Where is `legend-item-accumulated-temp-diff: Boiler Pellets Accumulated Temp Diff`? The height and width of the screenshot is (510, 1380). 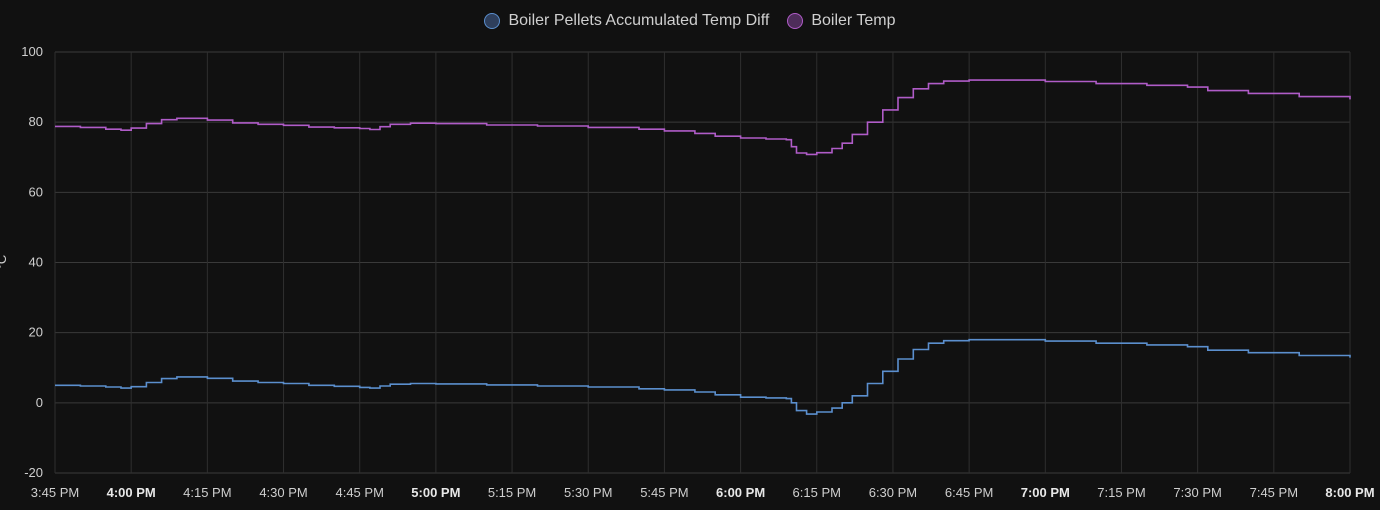
legend-item-accumulated-temp-diff: Boiler Pellets Accumulated Temp Diff is located at coordinates (626, 21).